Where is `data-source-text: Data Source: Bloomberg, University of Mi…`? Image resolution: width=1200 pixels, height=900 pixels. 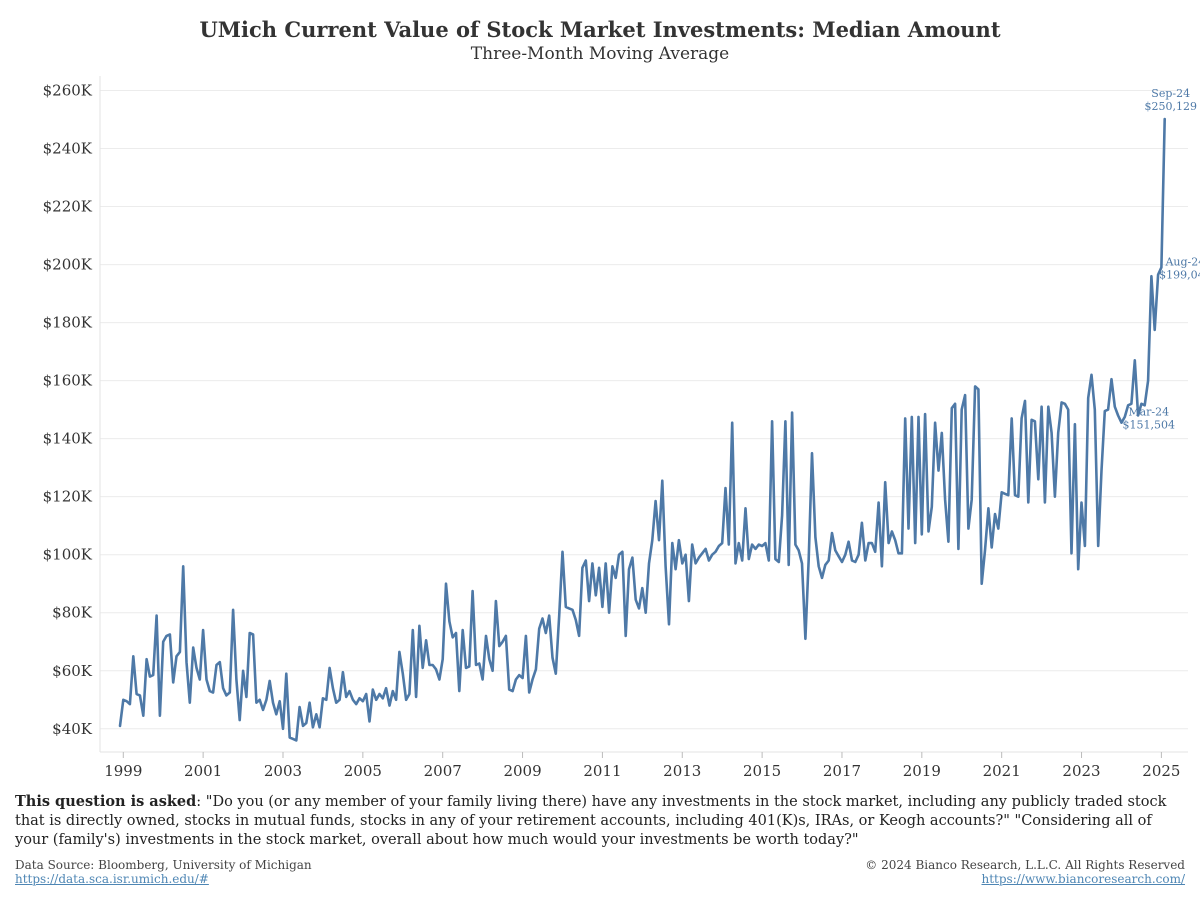 data-source-text: Data Source: Bloomberg, University of Mi… is located at coordinates (163, 865).